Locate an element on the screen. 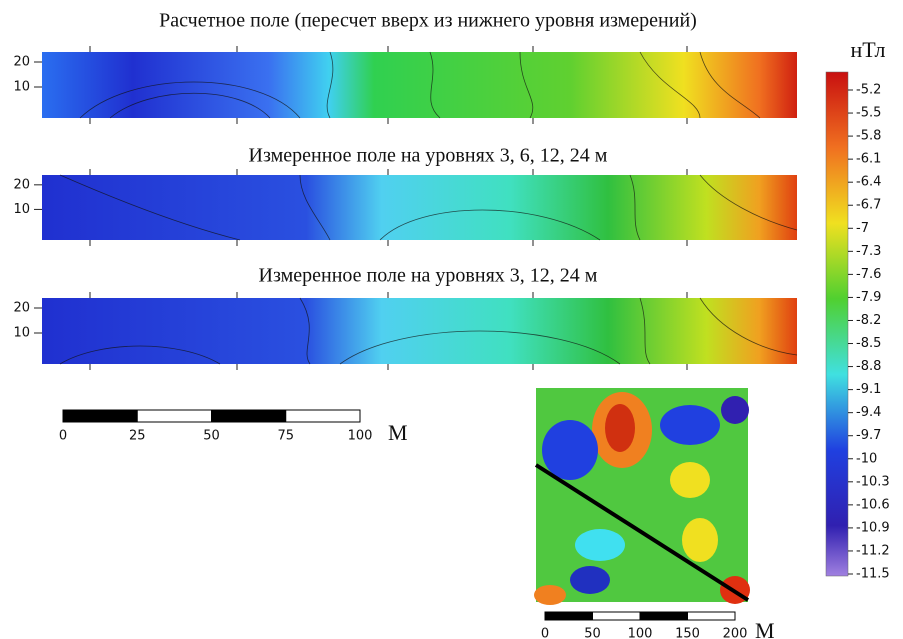  colorbar-label: -8.5 is located at coordinates (868, 343).